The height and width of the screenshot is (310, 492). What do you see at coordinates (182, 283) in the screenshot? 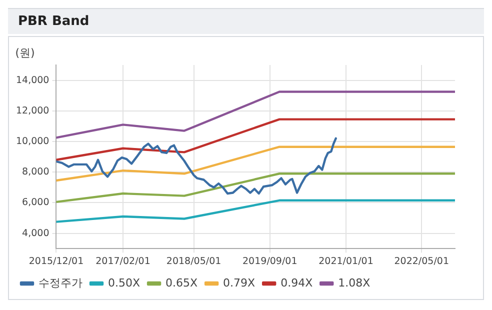
I see `legend-label: 0.65X` at bounding box center [182, 283].